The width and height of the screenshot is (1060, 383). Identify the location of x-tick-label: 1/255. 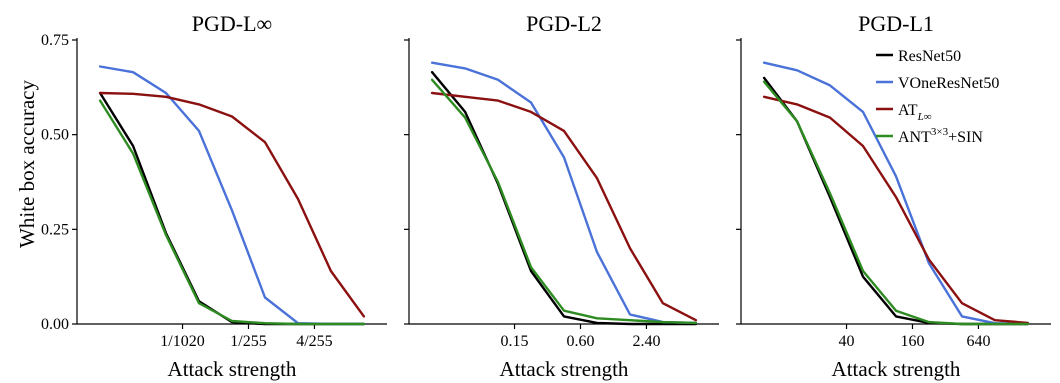
(248, 341).